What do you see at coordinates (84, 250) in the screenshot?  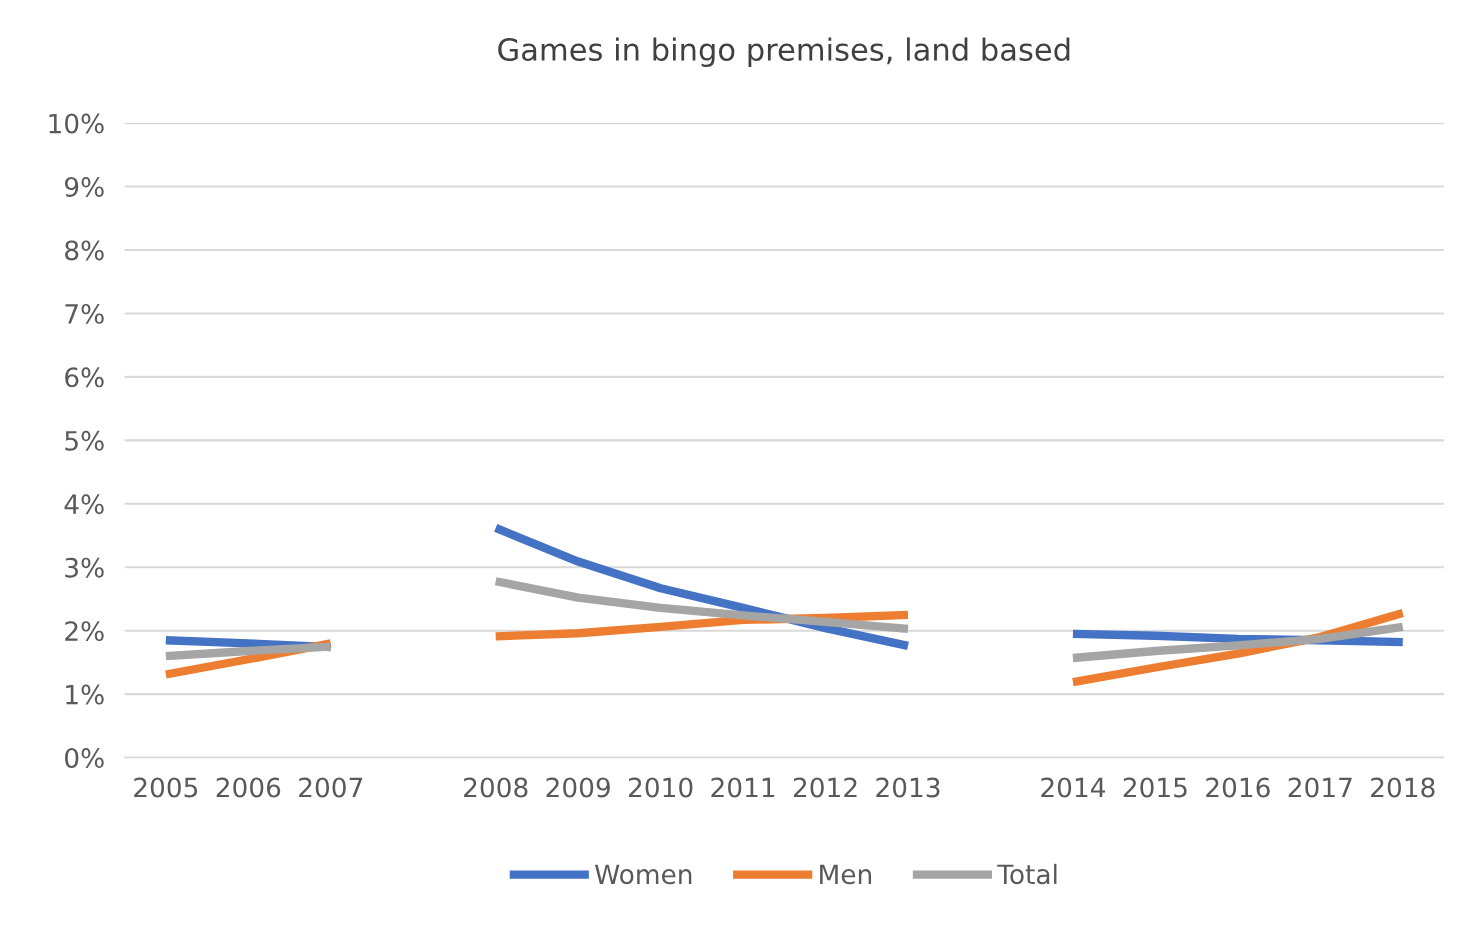 I see `y-tick-label: 8%` at bounding box center [84, 250].